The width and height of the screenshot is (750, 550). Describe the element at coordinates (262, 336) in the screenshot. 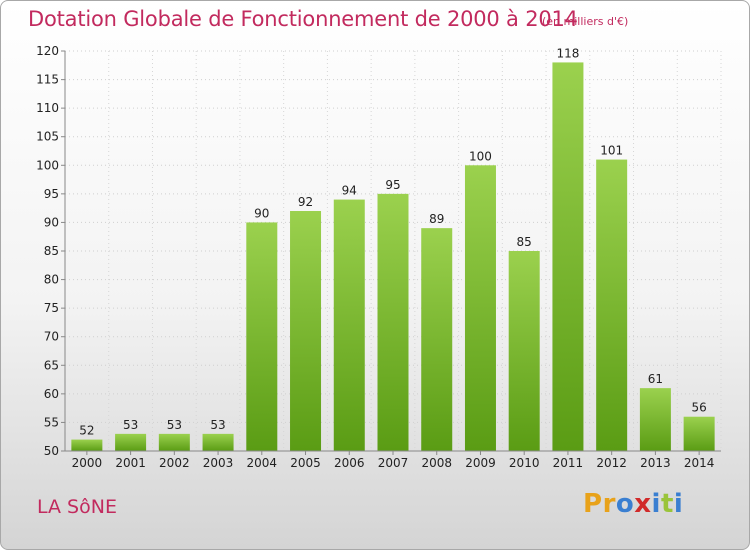

I see `bar-2004` at that location.